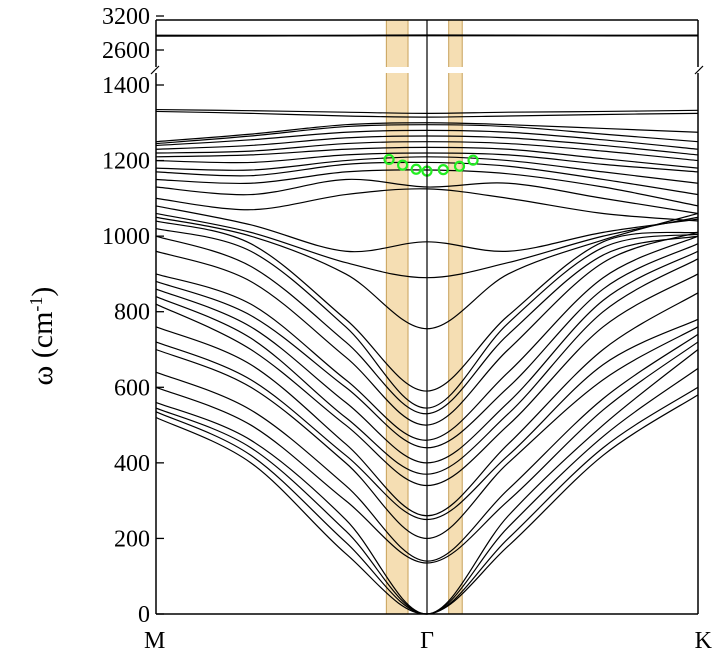 The width and height of the screenshot is (722, 661). What do you see at coordinates (155, 70) in the screenshot?
I see `axis-break-mark-left` at bounding box center [155, 70].